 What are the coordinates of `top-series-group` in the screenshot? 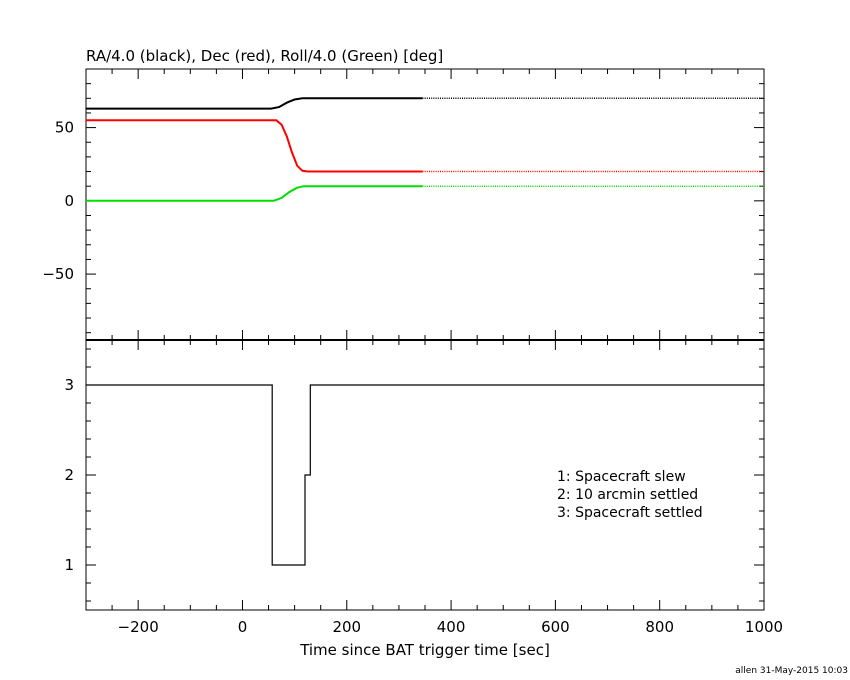 It's located at (425, 149).